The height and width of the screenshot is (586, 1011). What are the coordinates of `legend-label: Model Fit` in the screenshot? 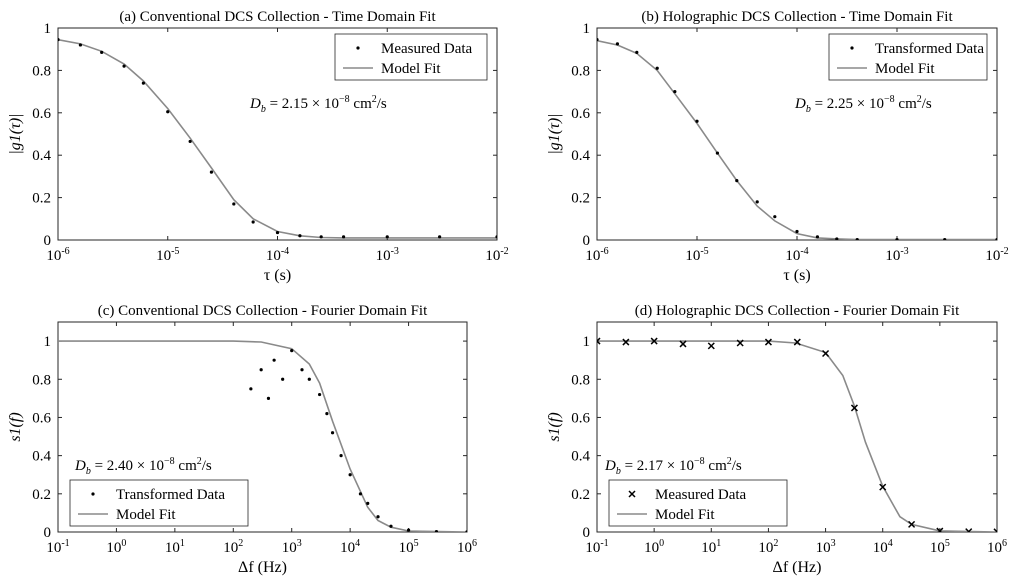 It's located at (411, 69).